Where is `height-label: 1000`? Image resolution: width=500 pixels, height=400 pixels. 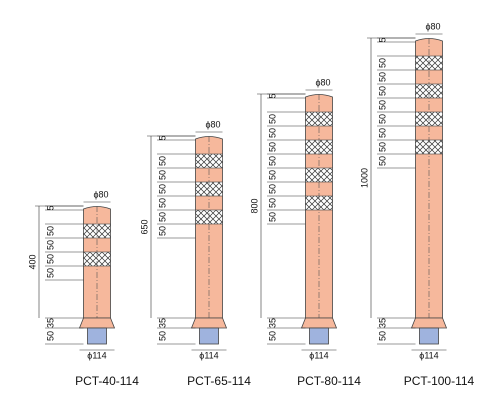 height-label: 1000 is located at coordinates (364, 178).